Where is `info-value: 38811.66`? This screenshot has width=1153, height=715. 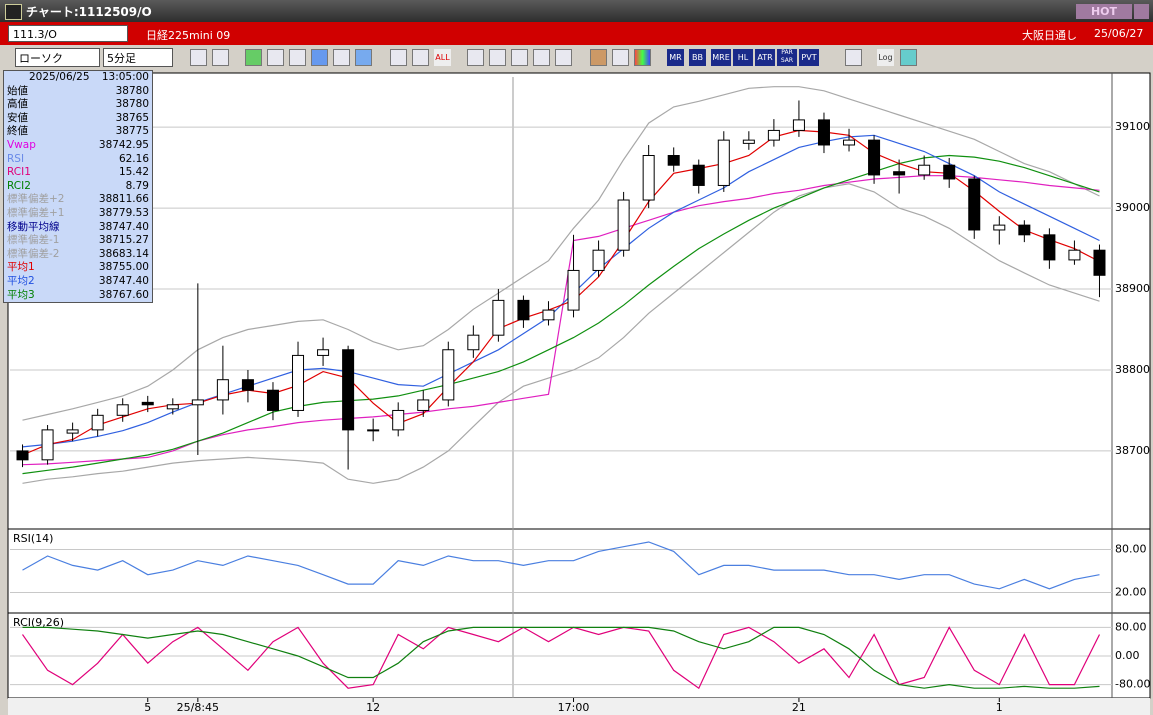 info-value: 38811.66 is located at coordinates (123, 199).